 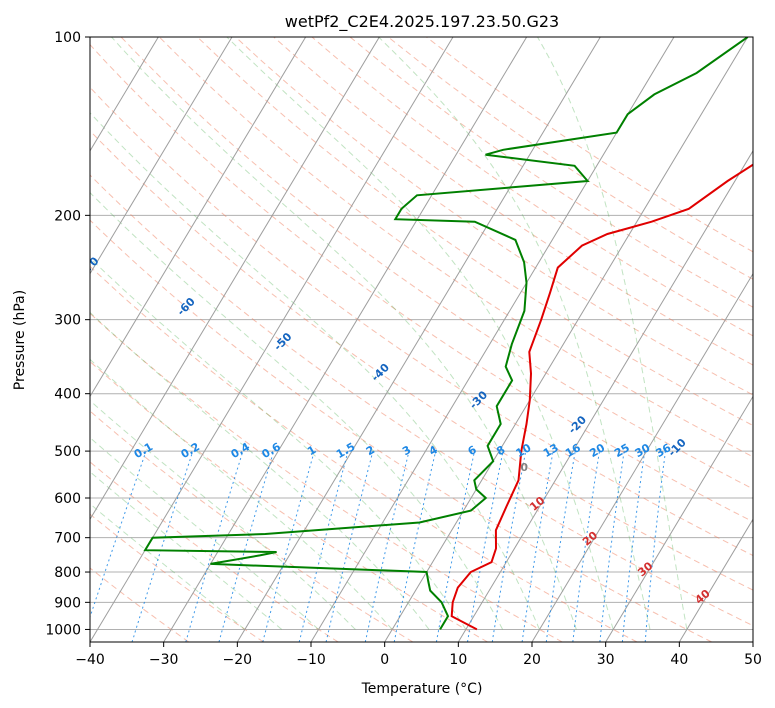 I want to click on x-tick-label: 40, so click(x=679, y=660).